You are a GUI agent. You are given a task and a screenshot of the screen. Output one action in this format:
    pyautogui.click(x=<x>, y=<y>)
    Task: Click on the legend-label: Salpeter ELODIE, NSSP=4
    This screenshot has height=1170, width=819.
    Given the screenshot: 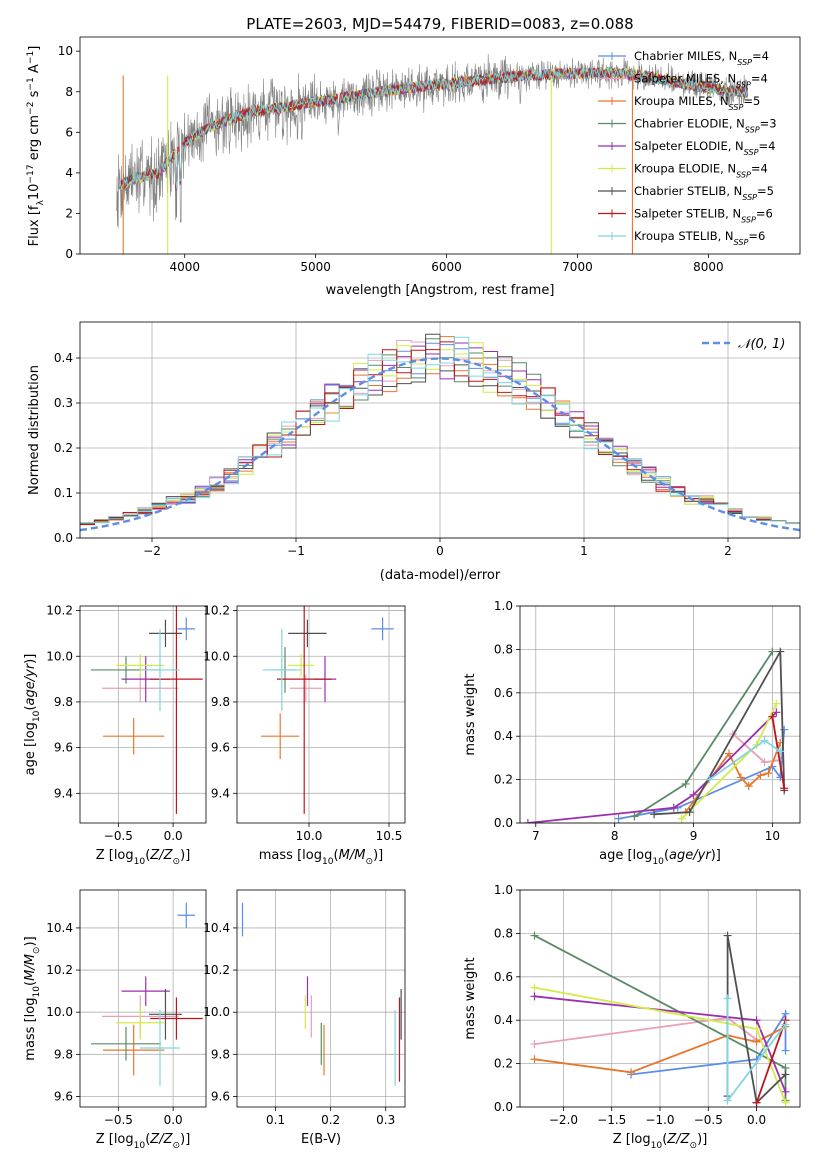 What is the action you would take?
    pyautogui.click(x=704, y=148)
    